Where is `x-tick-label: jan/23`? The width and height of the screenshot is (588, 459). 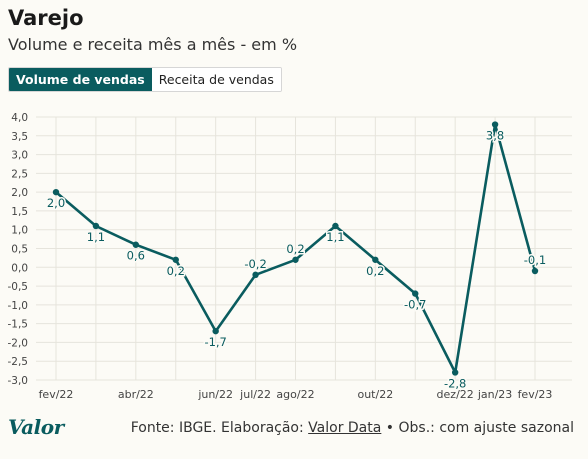 x-tick-label: jan/23 is located at coordinates (494, 394).